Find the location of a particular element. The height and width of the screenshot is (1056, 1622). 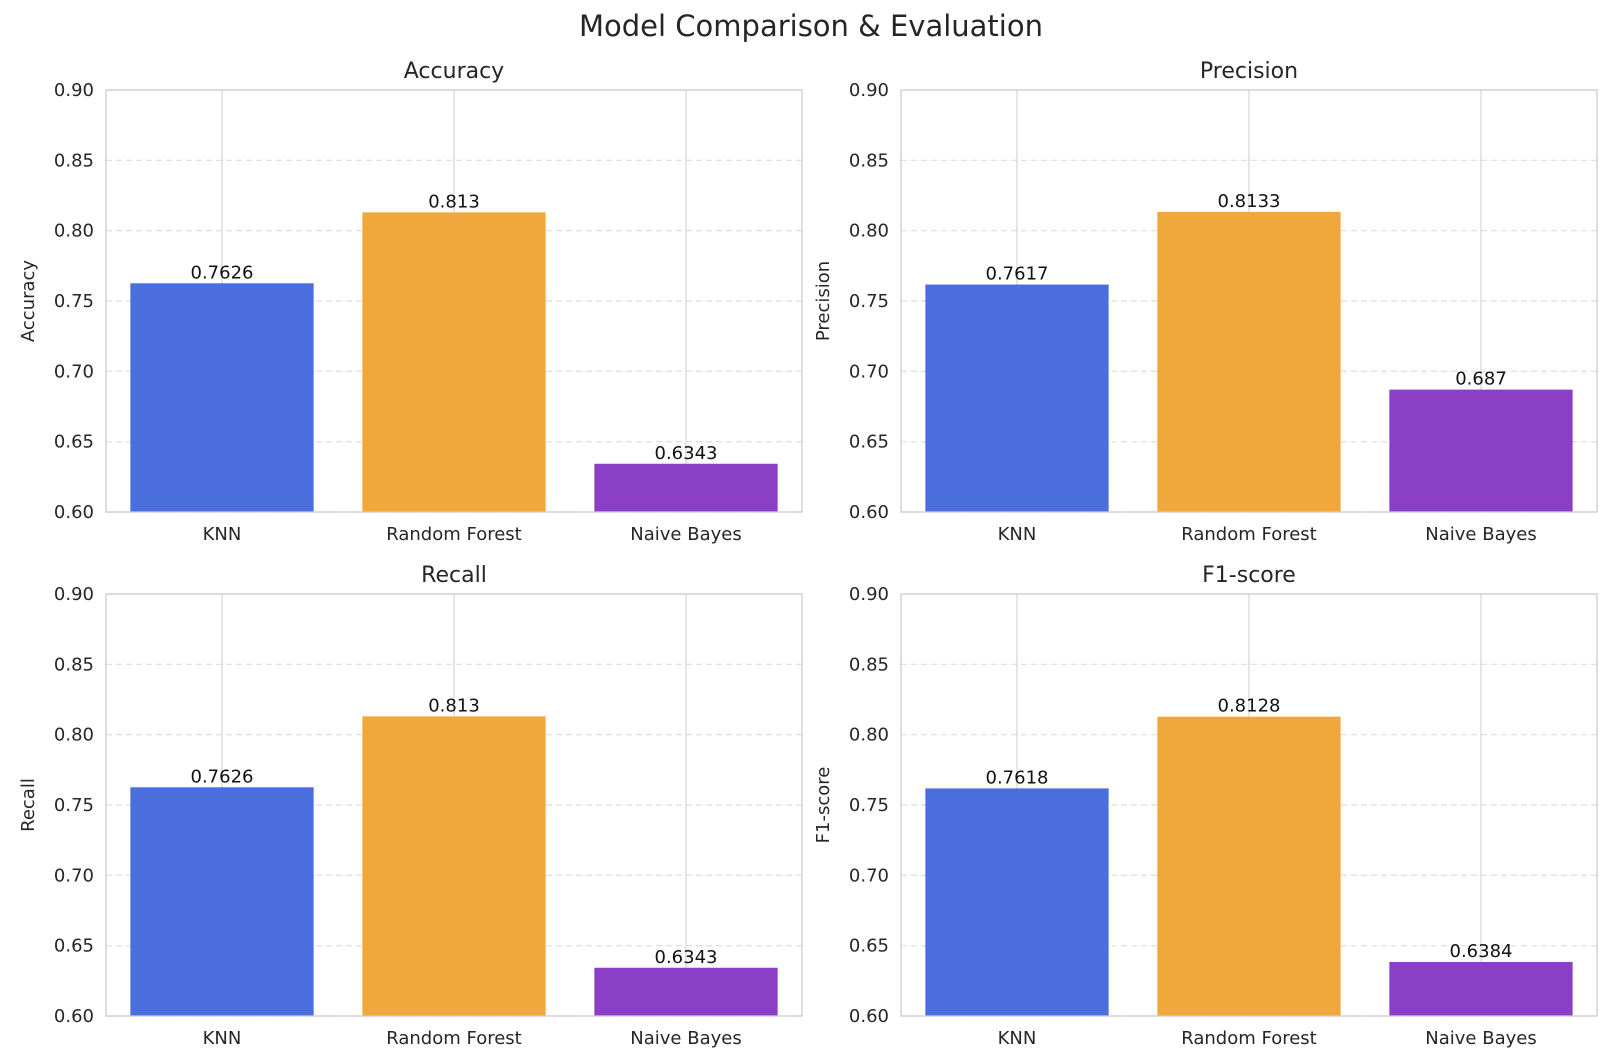

y-axis-label: Precision is located at coordinates (823, 301).